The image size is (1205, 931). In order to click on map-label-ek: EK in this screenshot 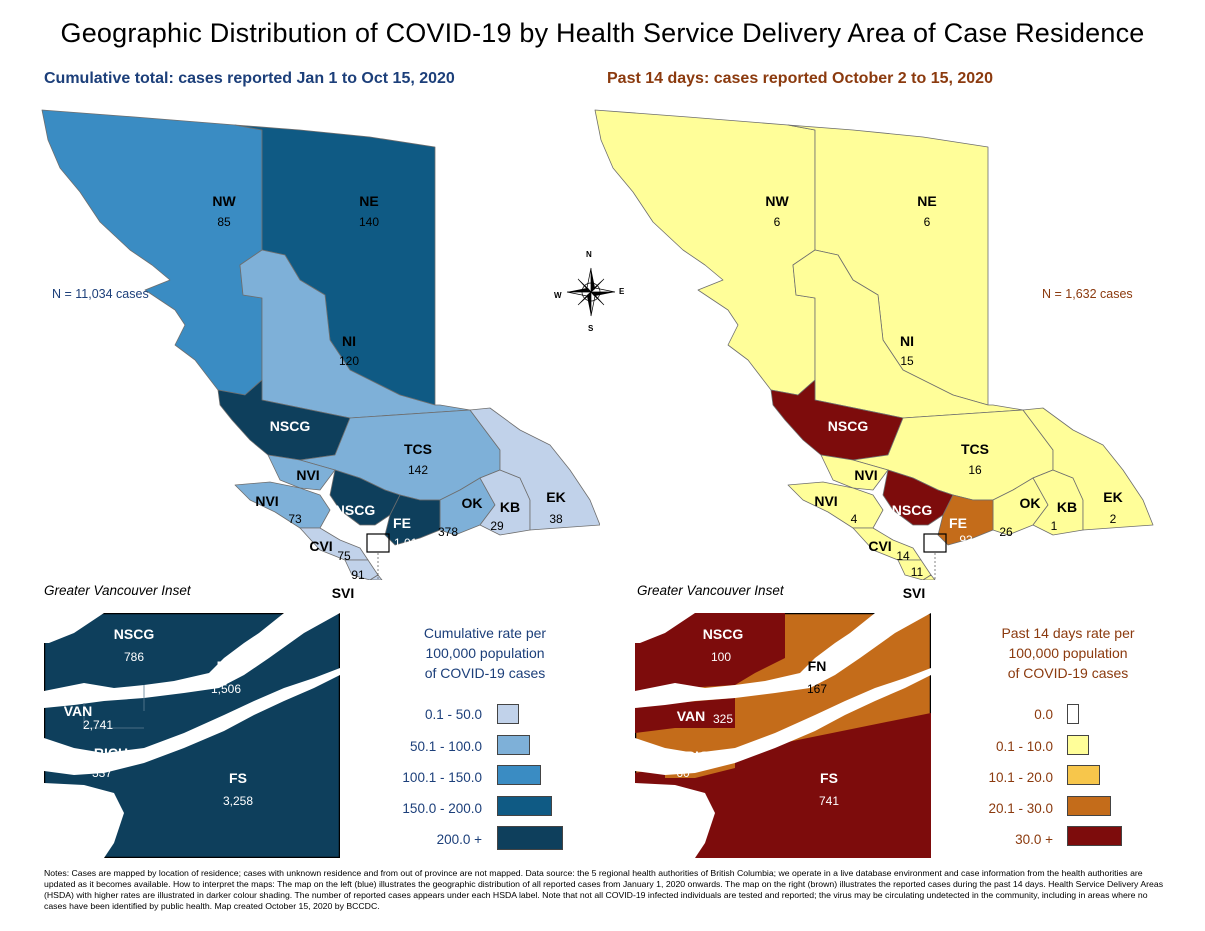, I will do `click(556, 497)`.